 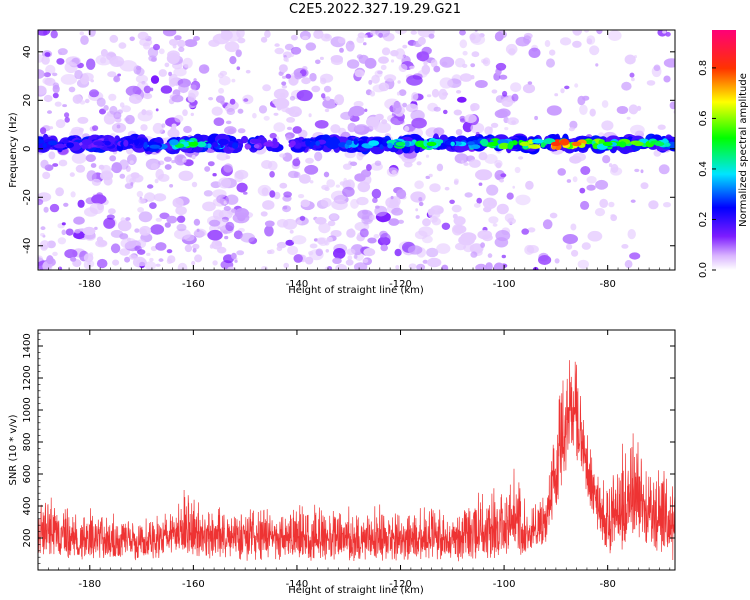 I want to click on y-tick-label: 1400, so click(x=27, y=345).